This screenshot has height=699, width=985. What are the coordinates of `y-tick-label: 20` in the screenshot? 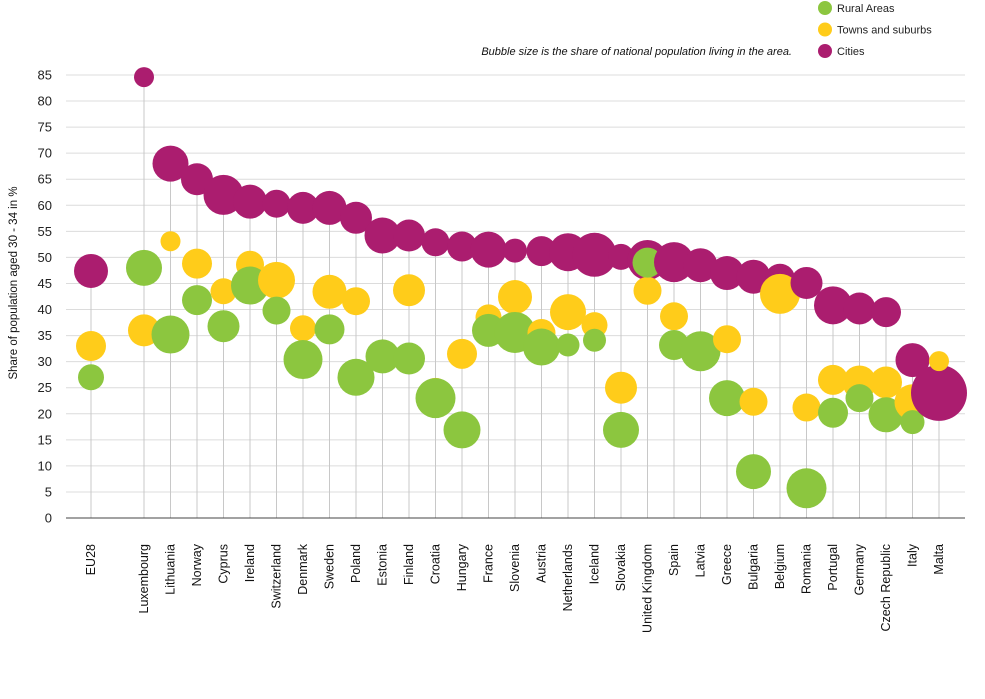 It's located at (45, 413).